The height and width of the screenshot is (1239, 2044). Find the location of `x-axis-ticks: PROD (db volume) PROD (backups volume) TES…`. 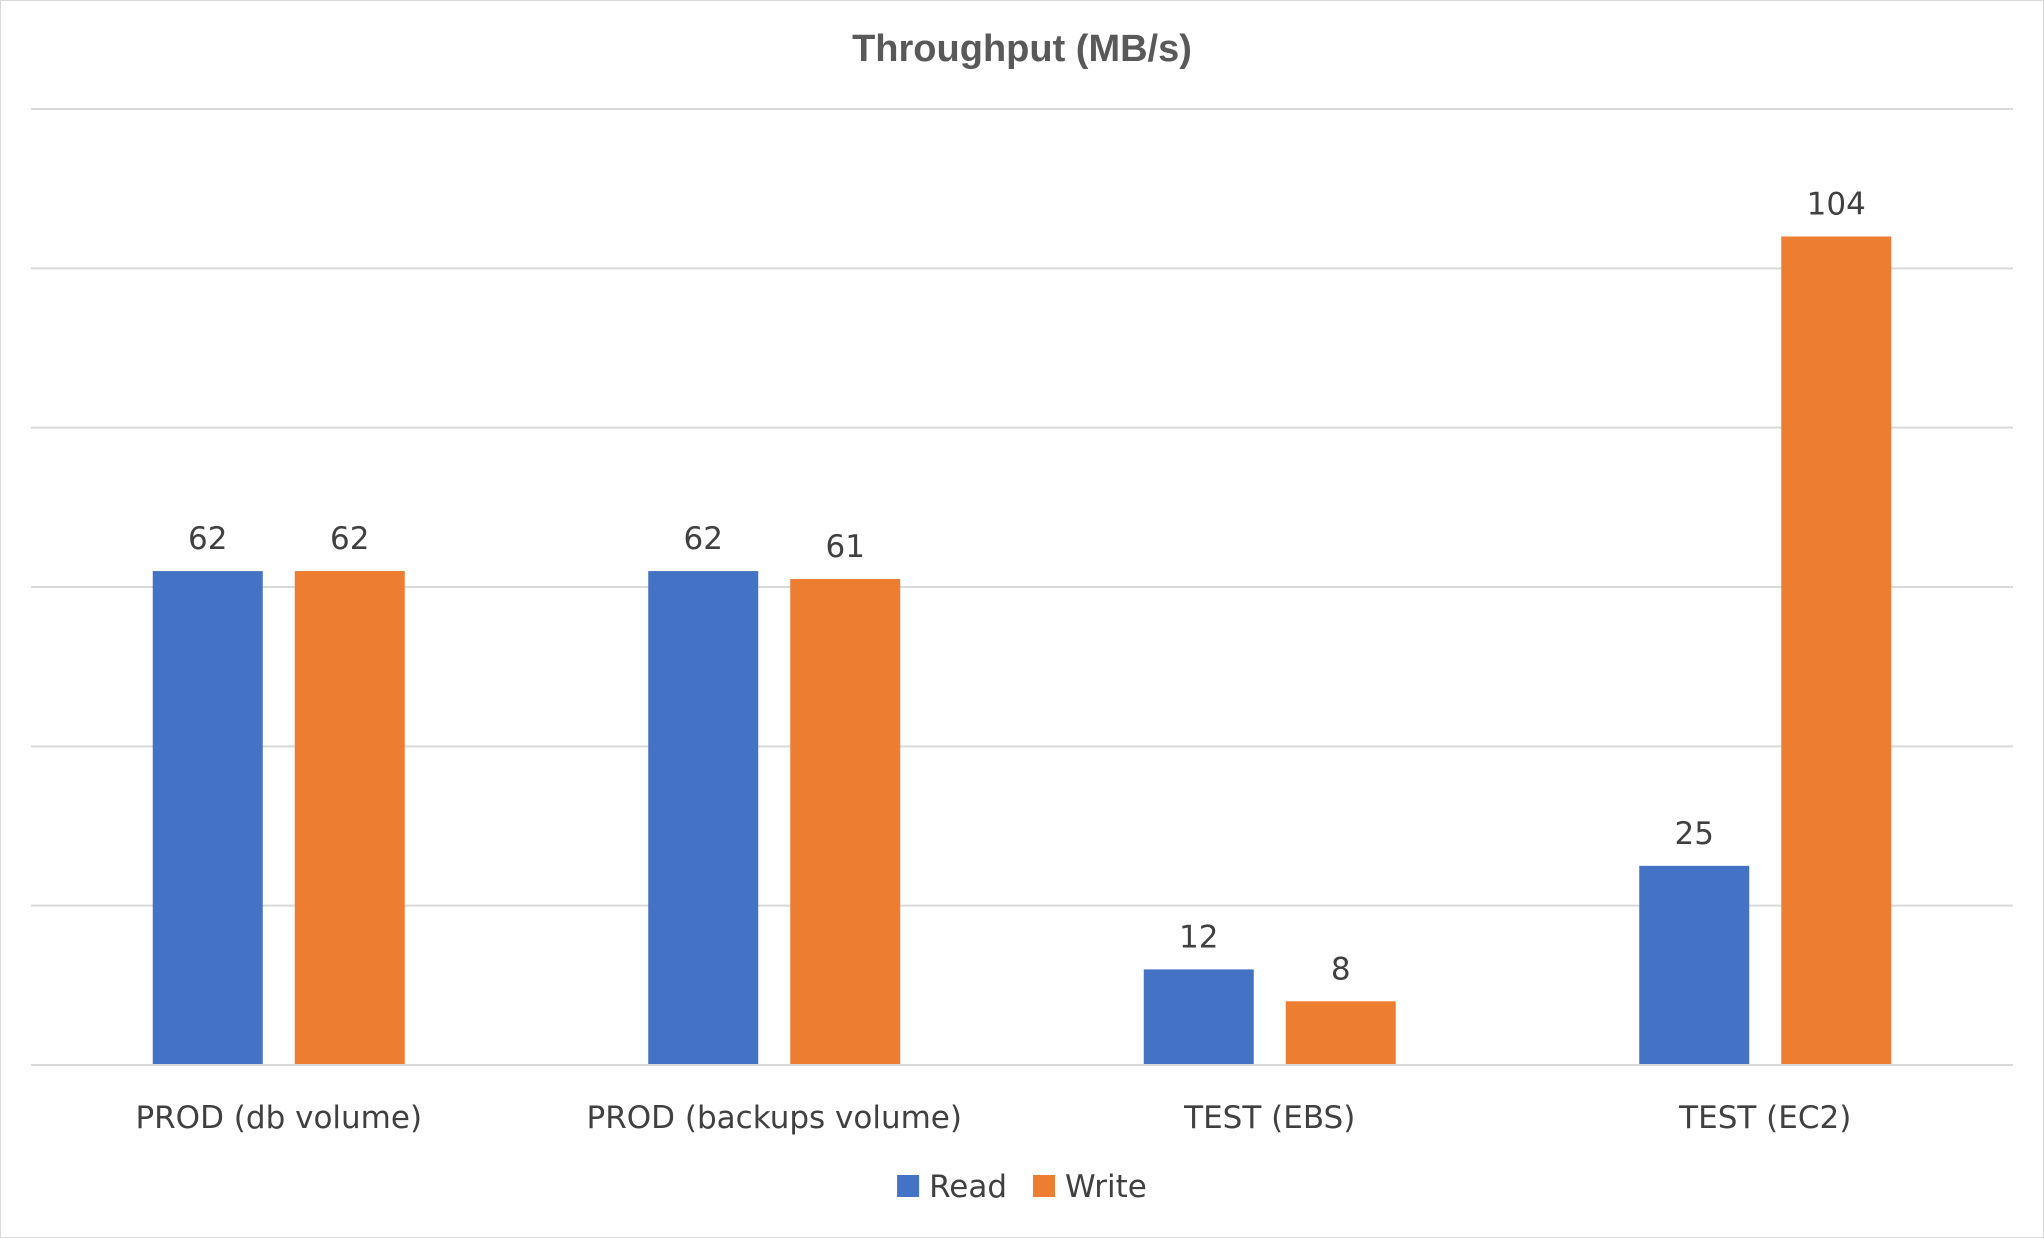

x-axis-ticks: PROD (db volume) PROD (backups volume) TES… is located at coordinates (993, 1118).